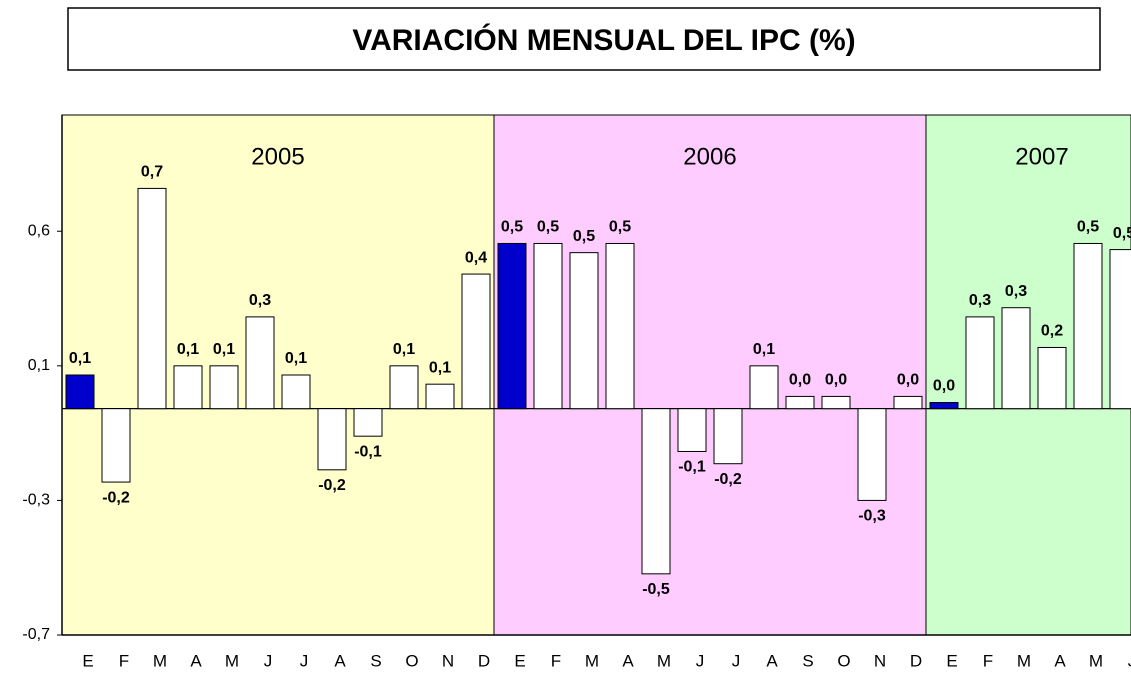 The width and height of the screenshot is (1131, 676). What do you see at coordinates (1041, 156) in the screenshot?
I see `year-label: 2007` at bounding box center [1041, 156].